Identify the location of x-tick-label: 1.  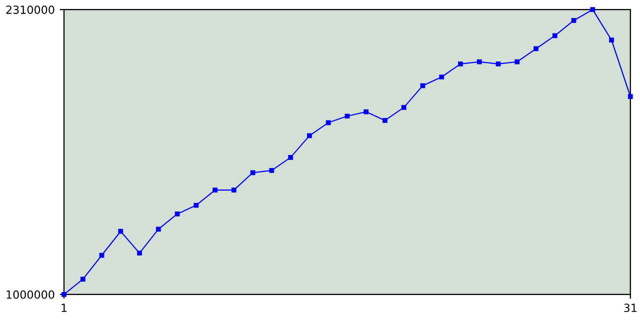
(64, 308).